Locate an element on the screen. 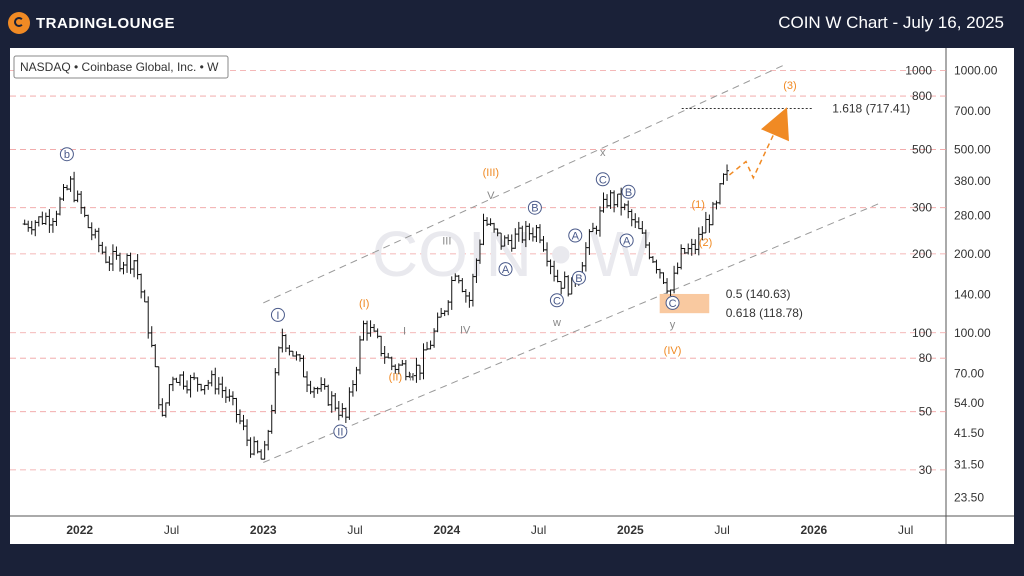 This screenshot has width=1024, height=576. price-axis-label: 31.50 is located at coordinates (969, 464).